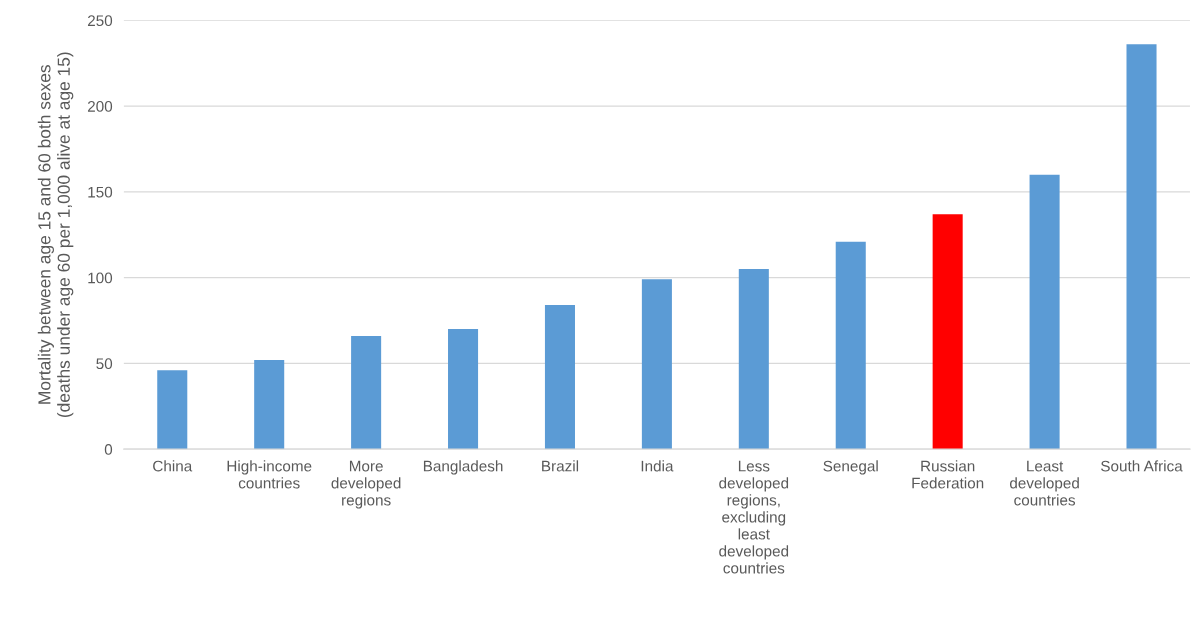 The width and height of the screenshot is (1202, 617). I want to click on x-tick-label: High-income countries, so click(269, 474).